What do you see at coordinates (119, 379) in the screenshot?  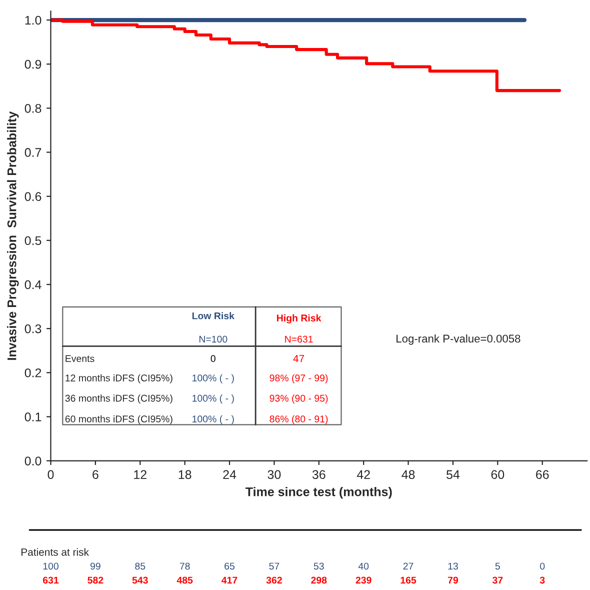 I see `annotation: 12 months iDFS (CI95%)` at bounding box center [119, 379].